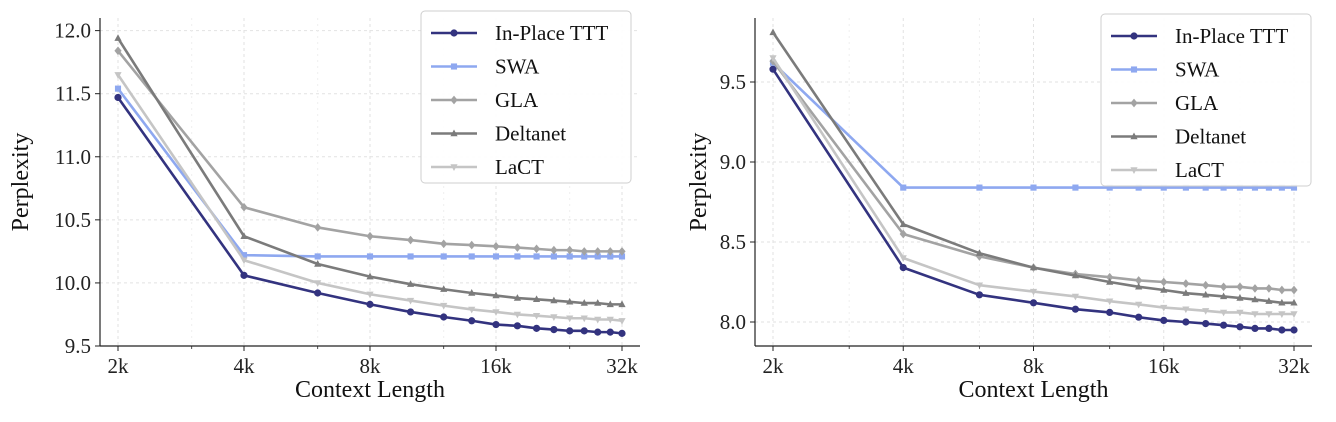 This screenshot has width=1336, height=422. I want to click on legend-label: GLA, so click(517, 100).